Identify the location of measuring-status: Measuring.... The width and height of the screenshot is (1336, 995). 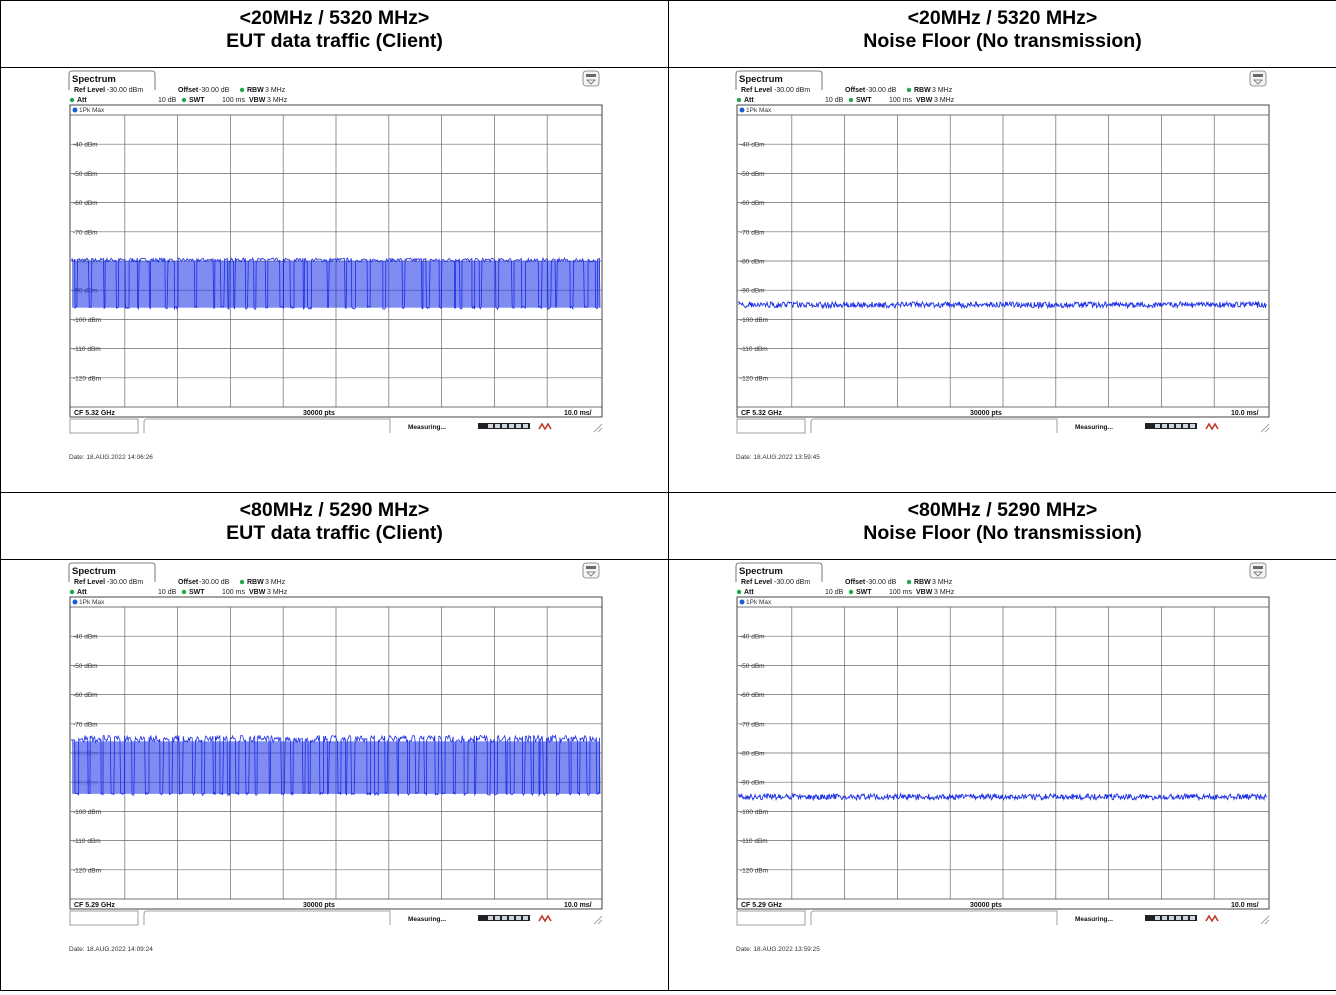
(1094, 427).